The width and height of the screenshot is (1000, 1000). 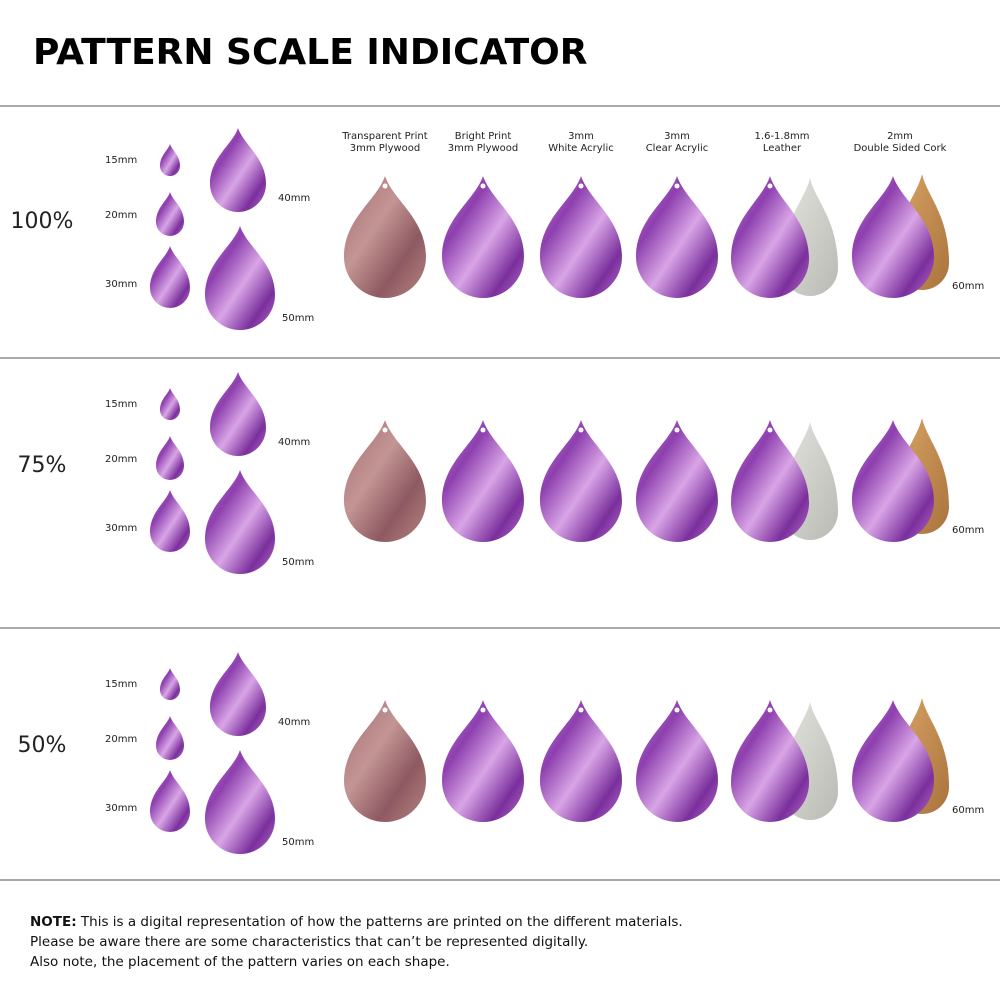 I want to click on material-label: Transparent Print, so click(x=384, y=136).